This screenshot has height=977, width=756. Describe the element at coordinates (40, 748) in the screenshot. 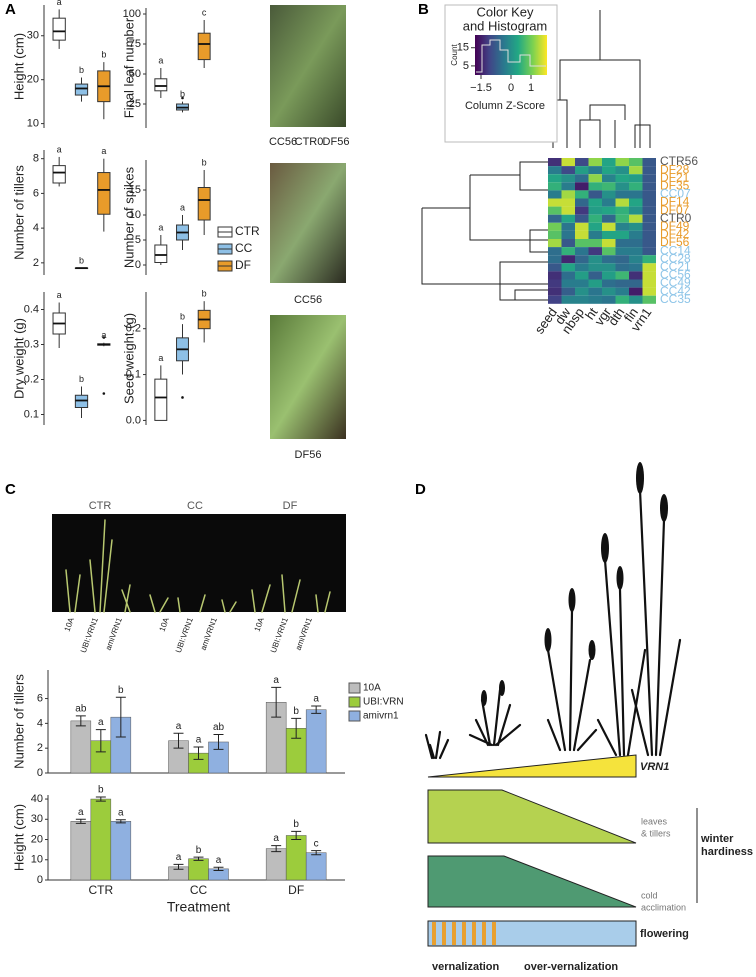

I see `y-tick-label: 2` at that location.